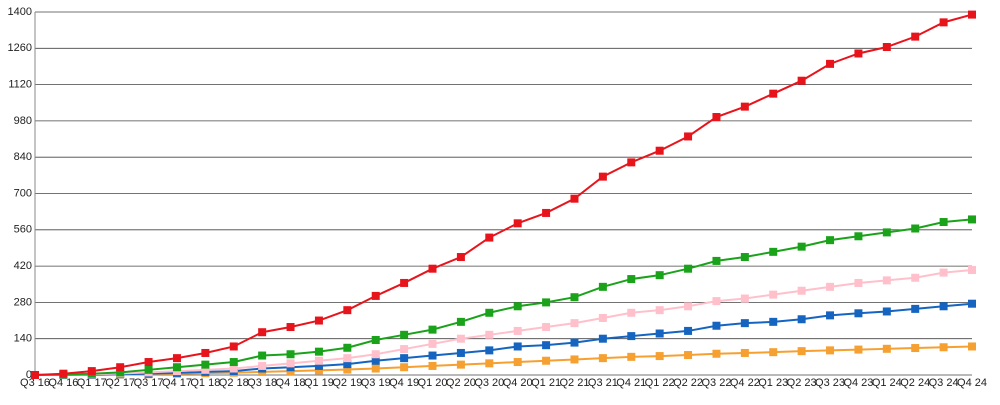  Describe the element at coordinates (234, 383) in the screenshot. I see `x-tick-label: Q2 18` at that location.